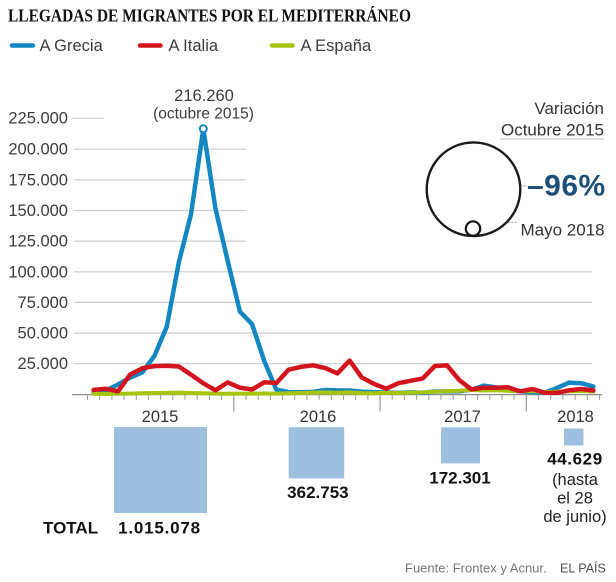 The width and height of the screenshot is (616, 582). What do you see at coordinates (318, 417) in the screenshot?
I see `svg-text: 2016` at bounding box center [318, 417].